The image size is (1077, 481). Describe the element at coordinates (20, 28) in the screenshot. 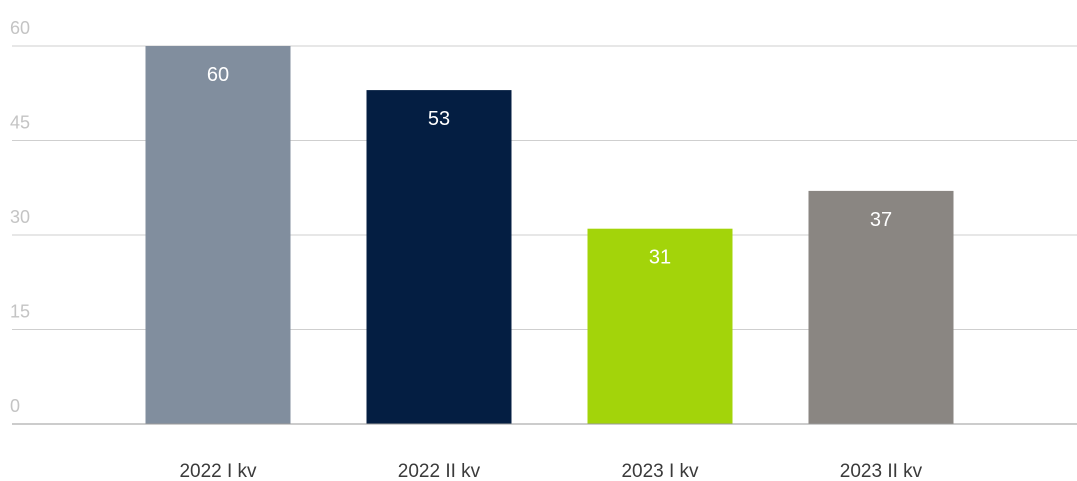

I see `y-tick-label: 60` at that location.